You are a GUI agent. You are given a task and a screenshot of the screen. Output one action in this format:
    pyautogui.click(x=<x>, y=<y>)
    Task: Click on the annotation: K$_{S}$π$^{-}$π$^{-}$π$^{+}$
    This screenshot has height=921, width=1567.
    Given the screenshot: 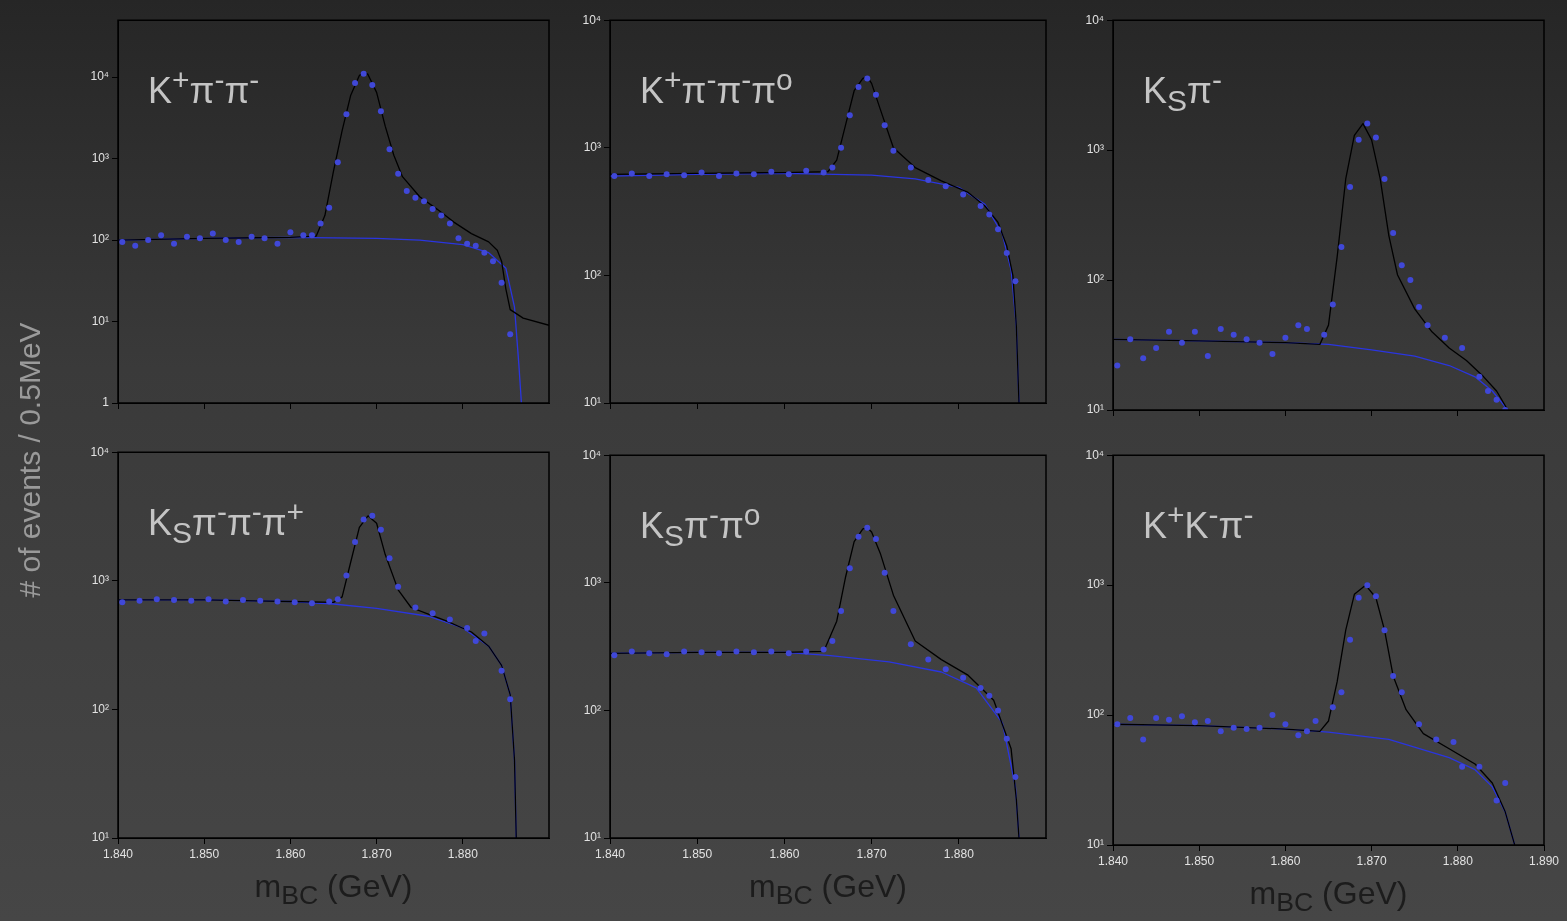 What is the action you would take?
    pyautogui.click(x=226, y=522)
    